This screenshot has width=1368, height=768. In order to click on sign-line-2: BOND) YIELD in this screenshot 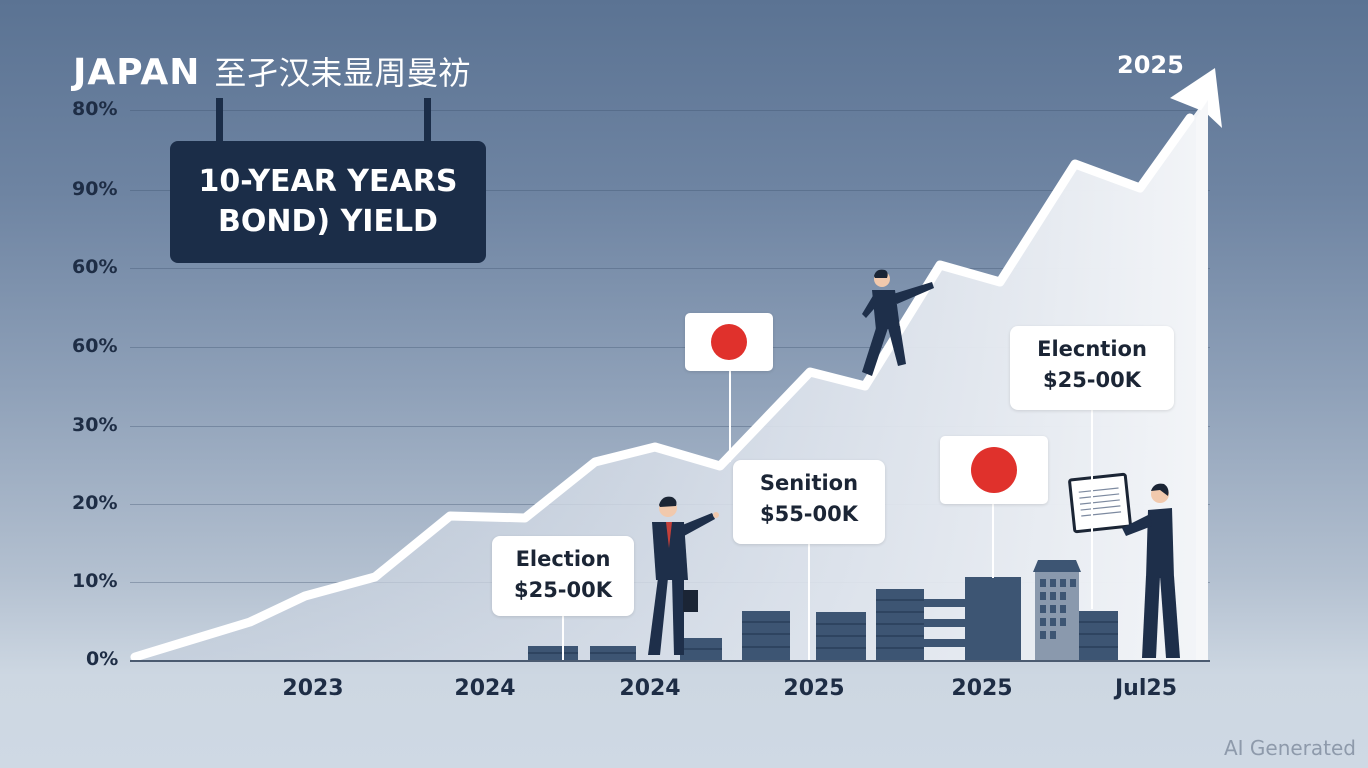, I will do `click(328, 221)`.